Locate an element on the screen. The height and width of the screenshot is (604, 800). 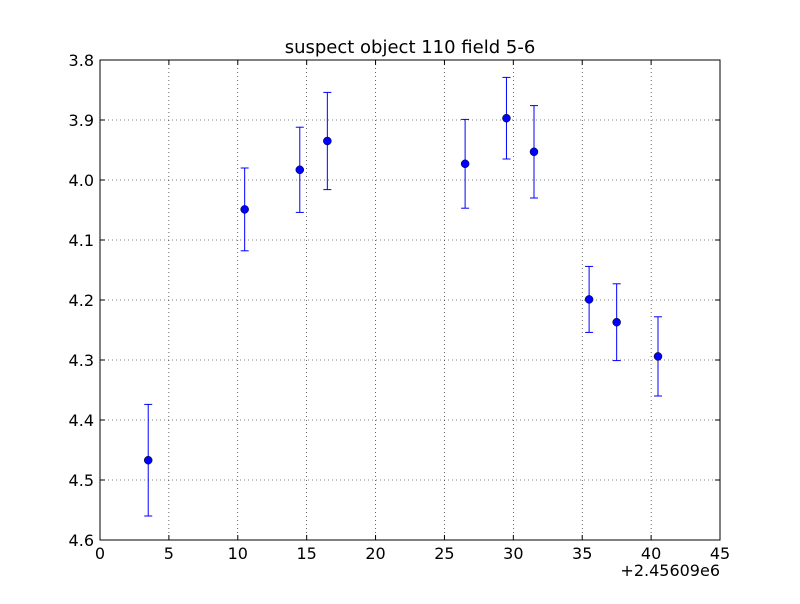
y-tick-label: 4.3 is located at coordinates (81, 360).